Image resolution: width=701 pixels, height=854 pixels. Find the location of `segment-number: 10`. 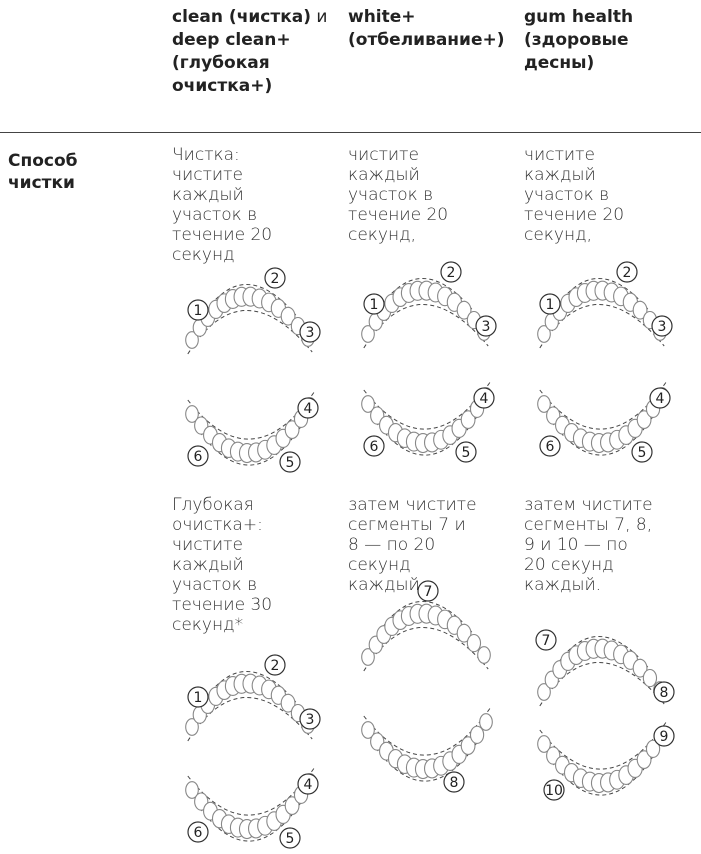

segment-number: 10 is located at coordinates (554, 791).